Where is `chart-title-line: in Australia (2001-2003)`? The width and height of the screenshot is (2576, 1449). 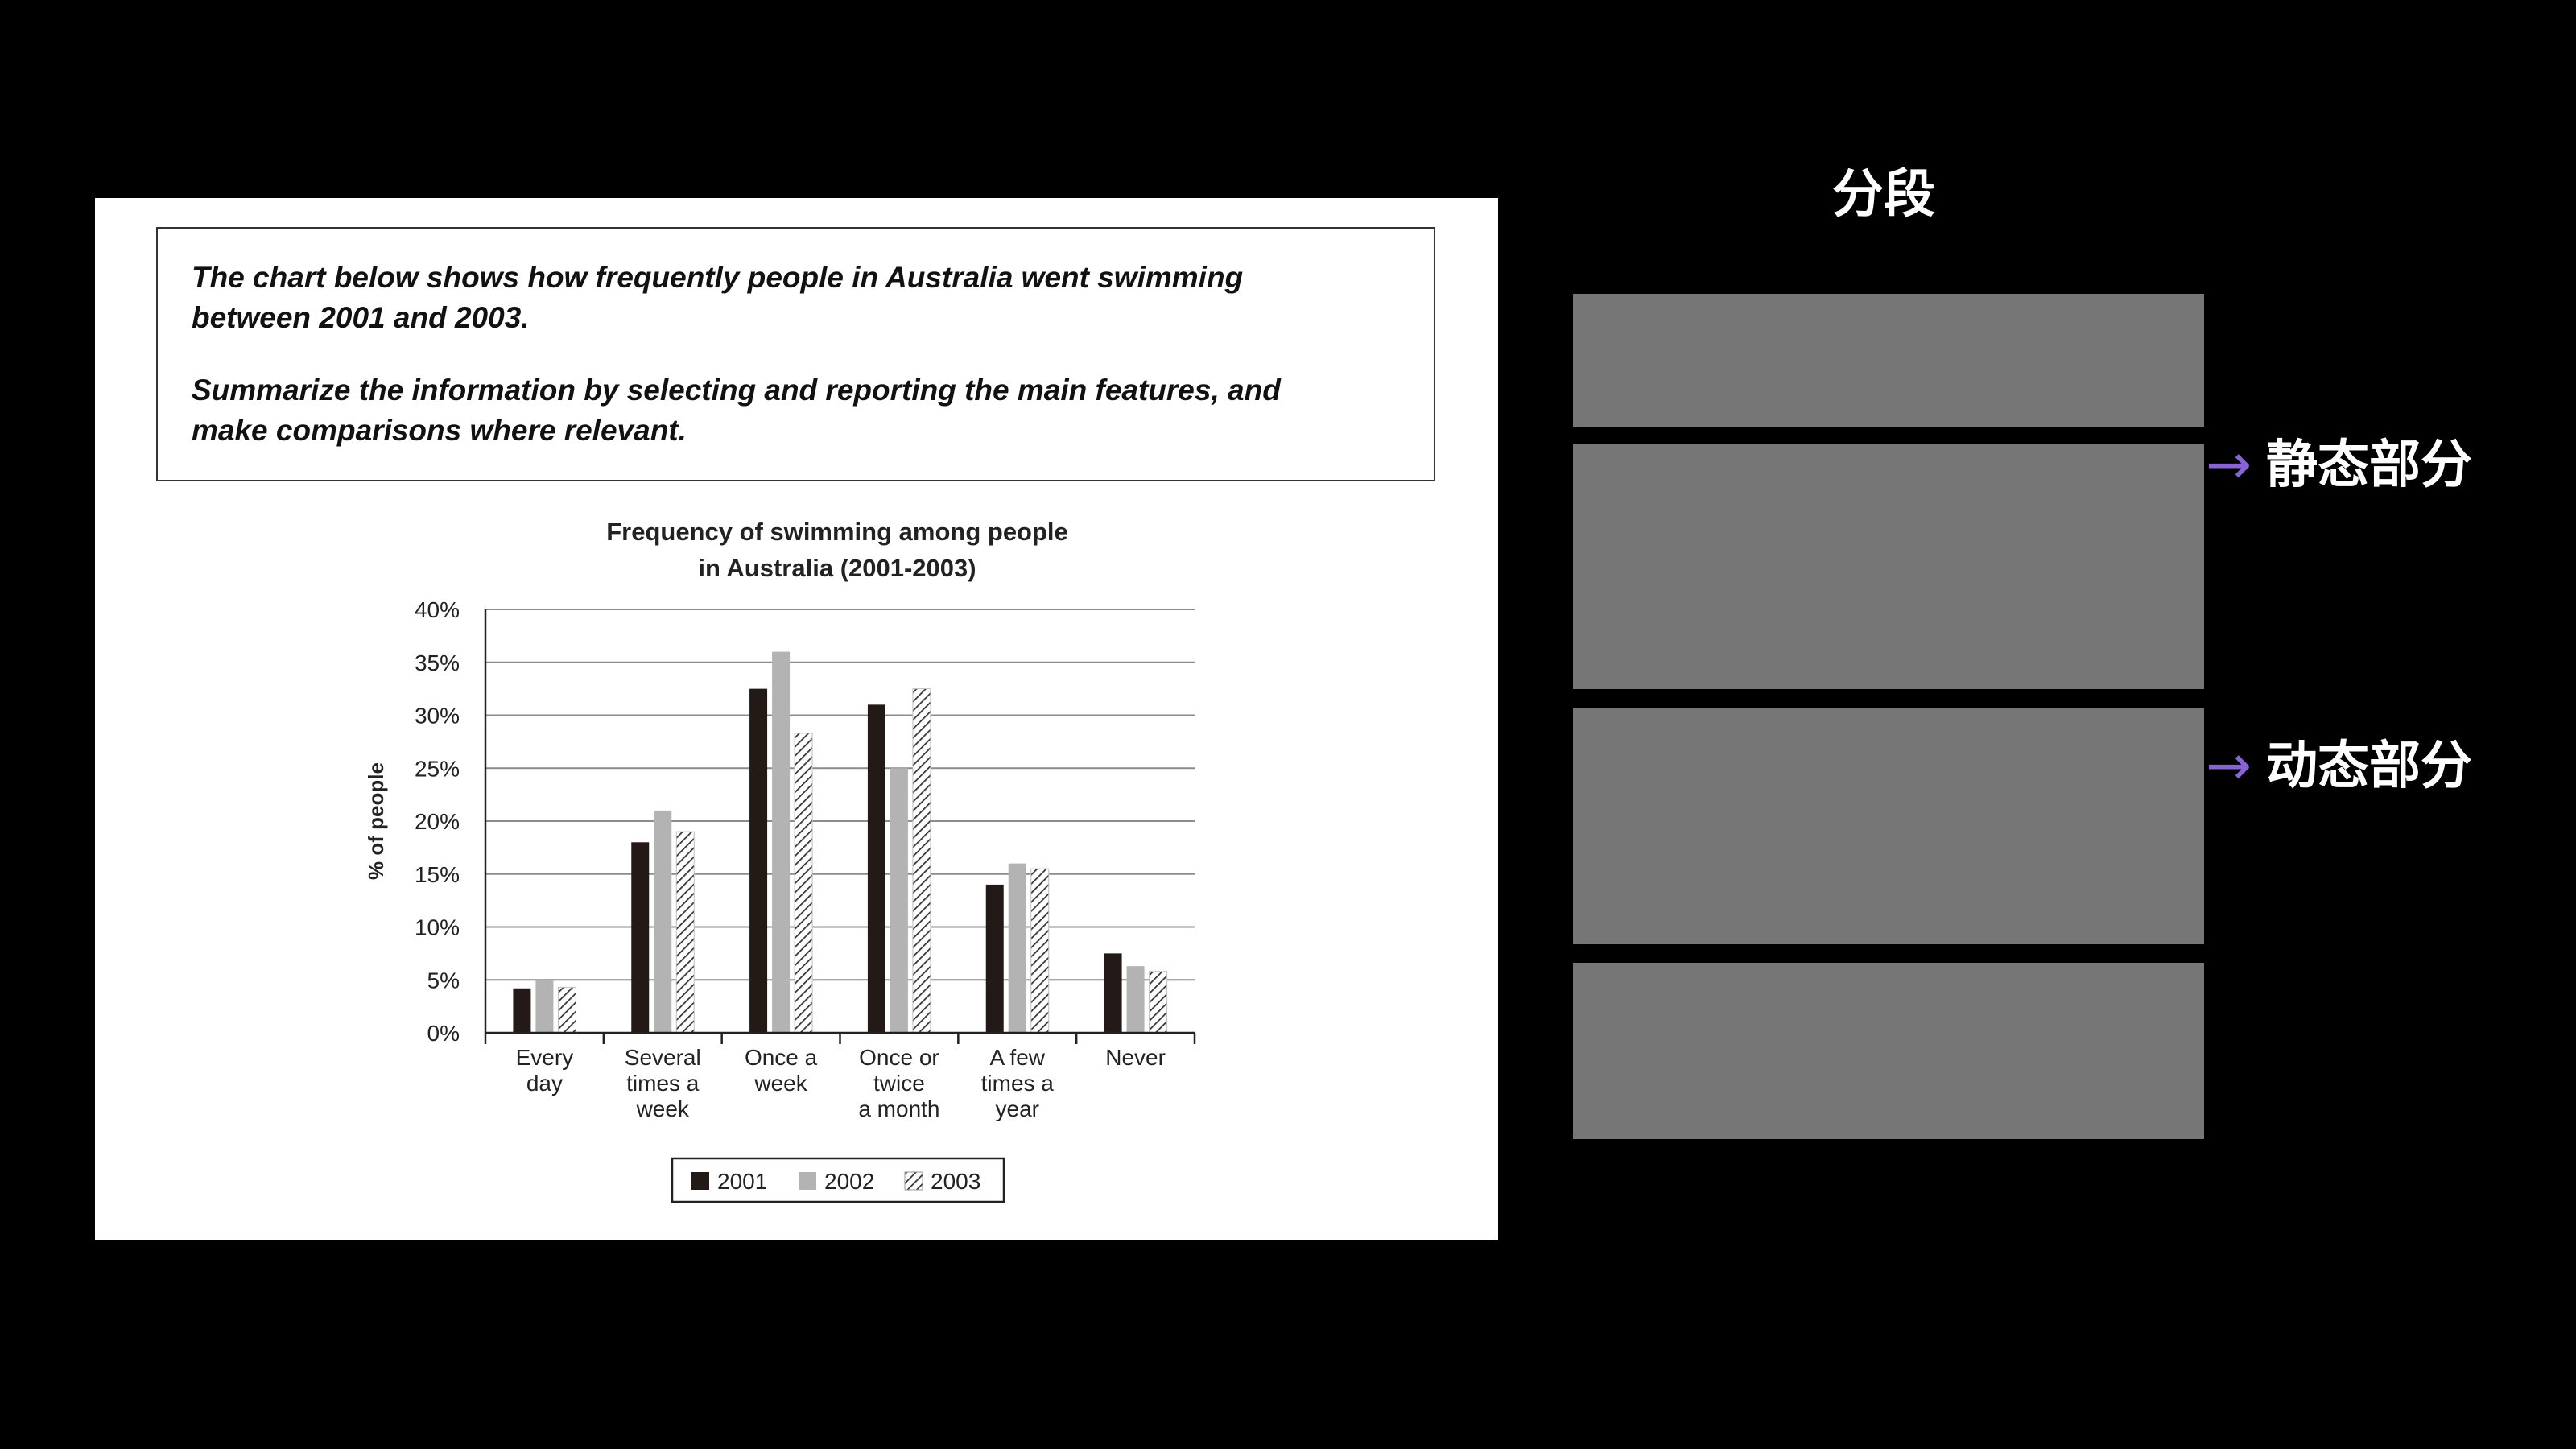 chart-title-line: in Australia (2001-2003) is located at coordinates (837, 568).